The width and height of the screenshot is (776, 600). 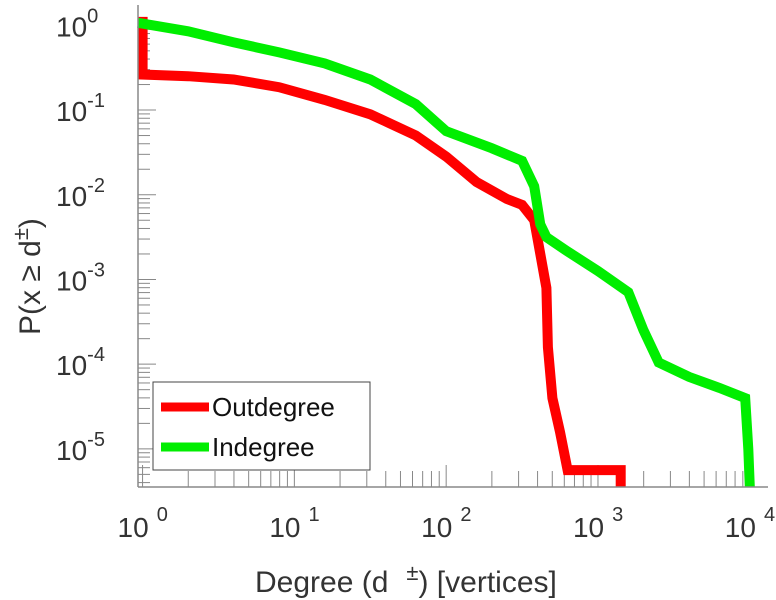 I want to click on legend-label-outdegree: Outdegree, so click(x=273, y=407).